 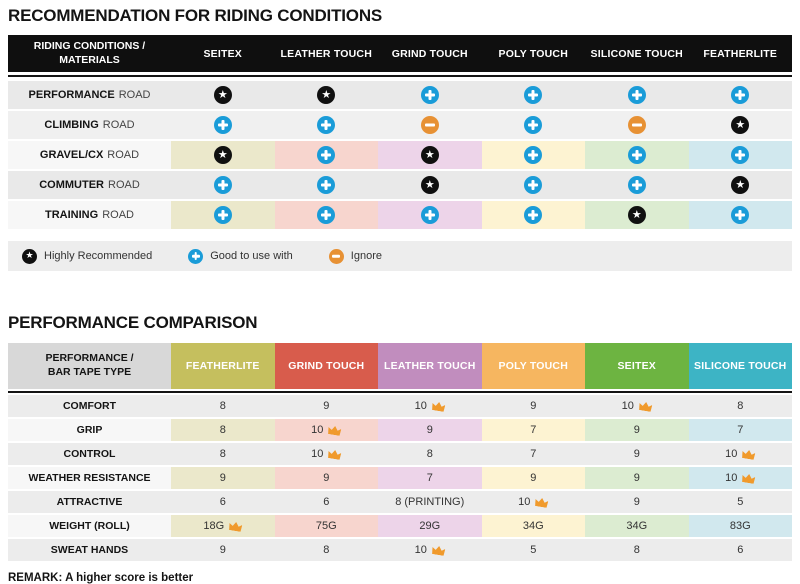 I want to click on table-row-performance-road: PERFORMANCE ROAD, so click(x=400, y=95).